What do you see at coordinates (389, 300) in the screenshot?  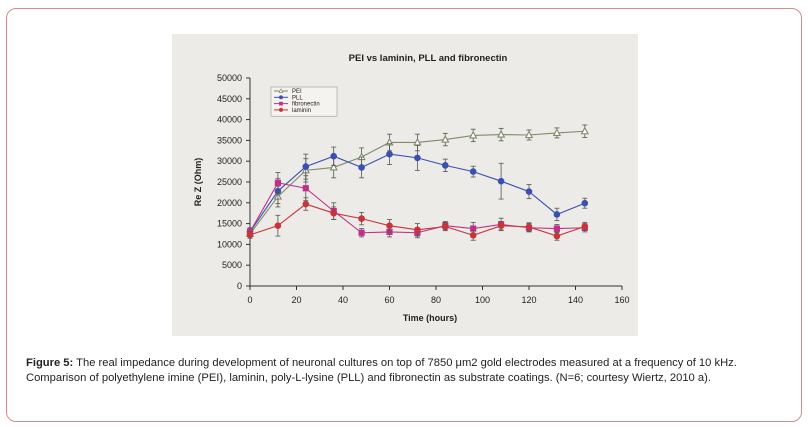 I see `x-tick-label: 60` at bounding box center [389, 300].